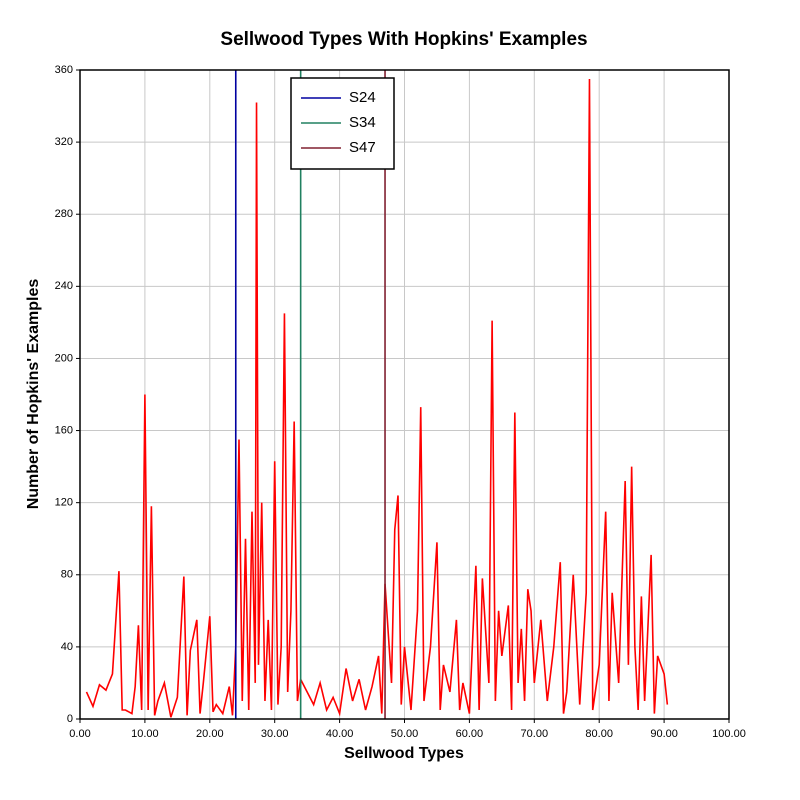  Describe the element at coordinates (70, 719) in the screenshot. I see `y-tick-label: 0` at that location.